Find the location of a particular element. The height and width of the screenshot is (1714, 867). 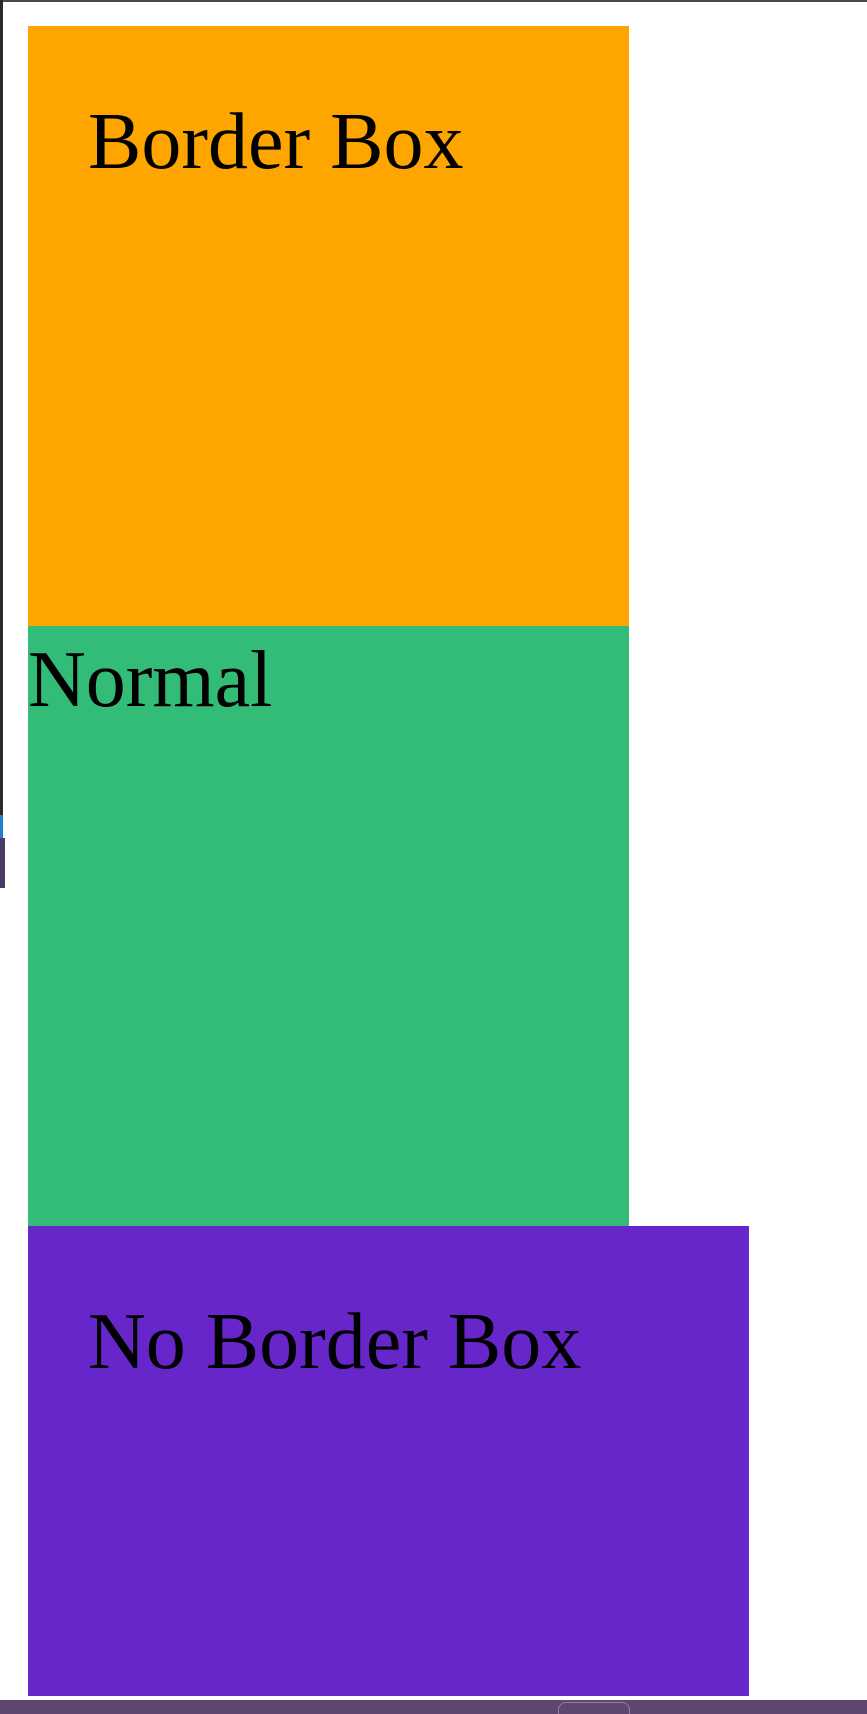

left-edge-accent is located at coordinates (1, 829).